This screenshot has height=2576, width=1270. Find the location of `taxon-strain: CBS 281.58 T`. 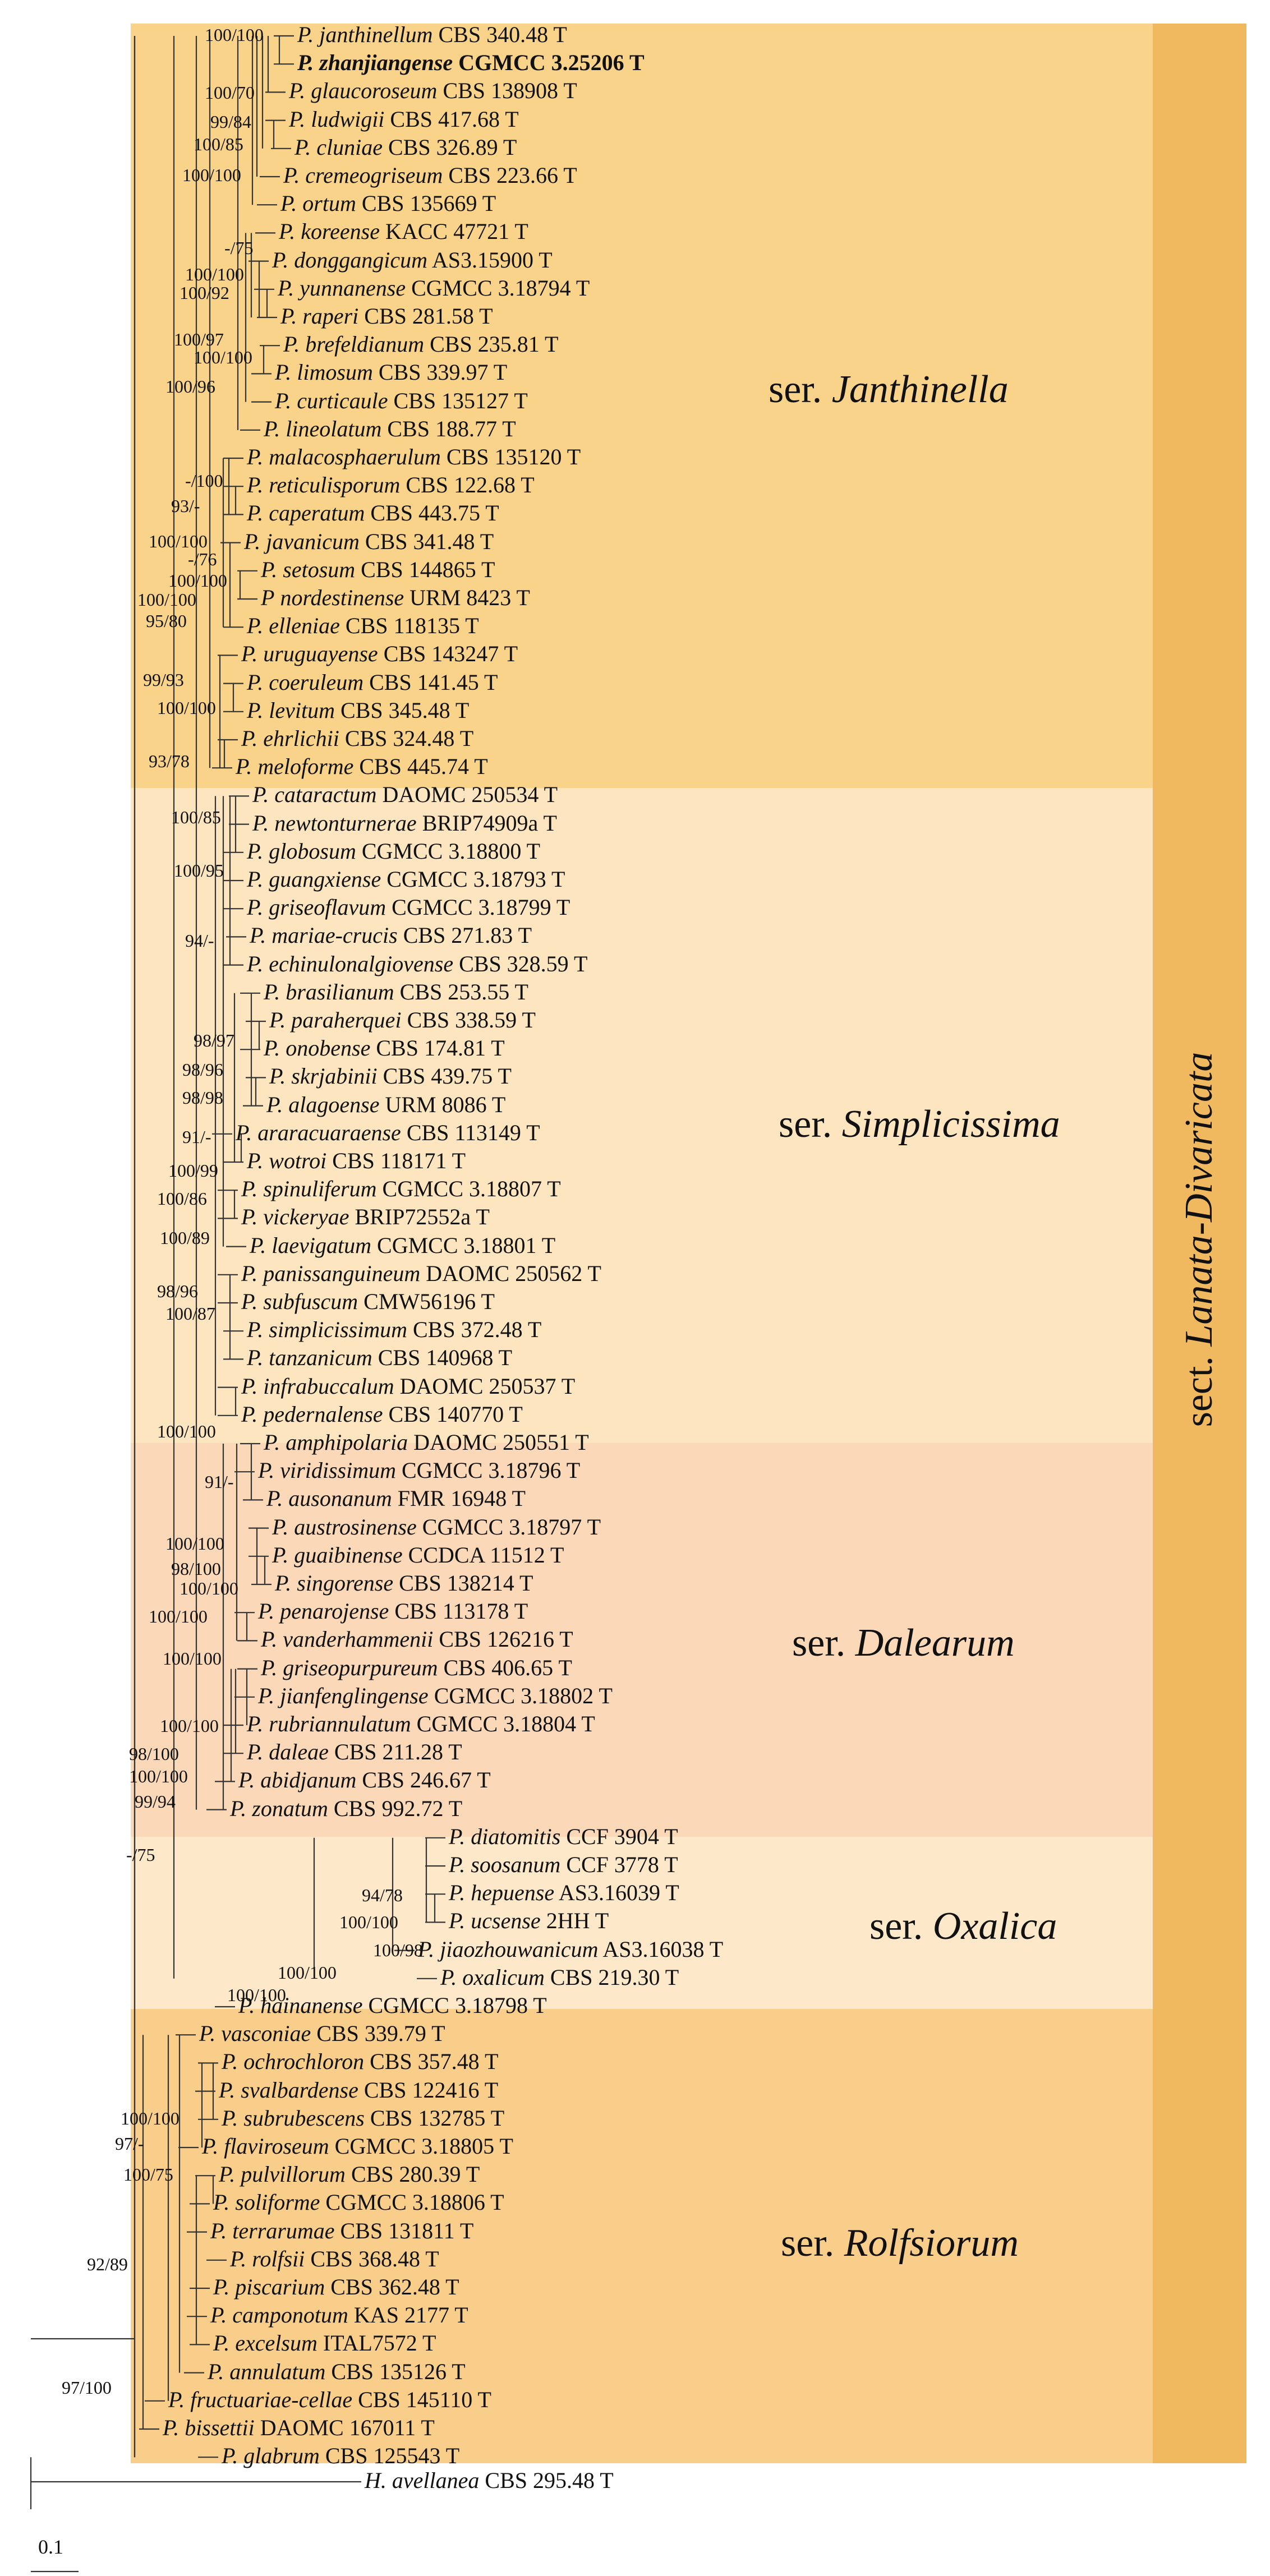

taxon-strain: CBS 281.58 T is located at coordinates (428, 316).